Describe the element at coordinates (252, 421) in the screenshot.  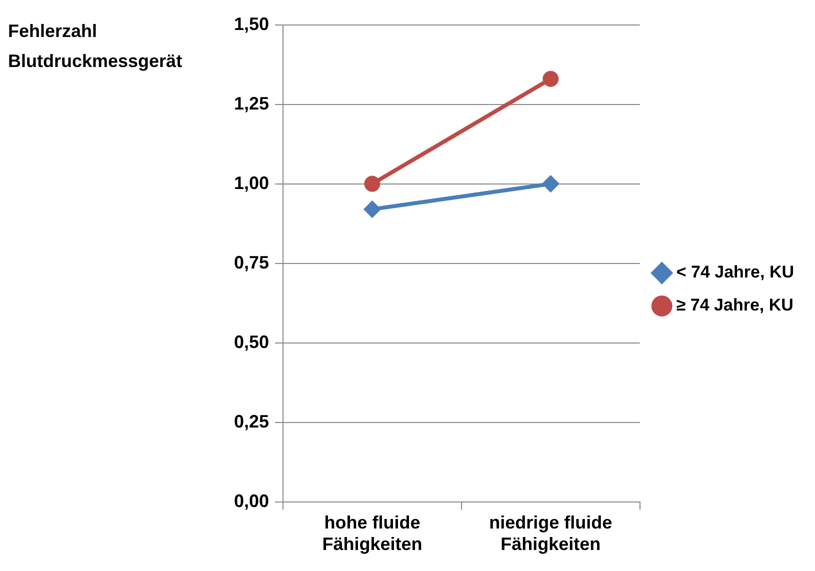
I see `y-tick-label: 0,25` at that location.